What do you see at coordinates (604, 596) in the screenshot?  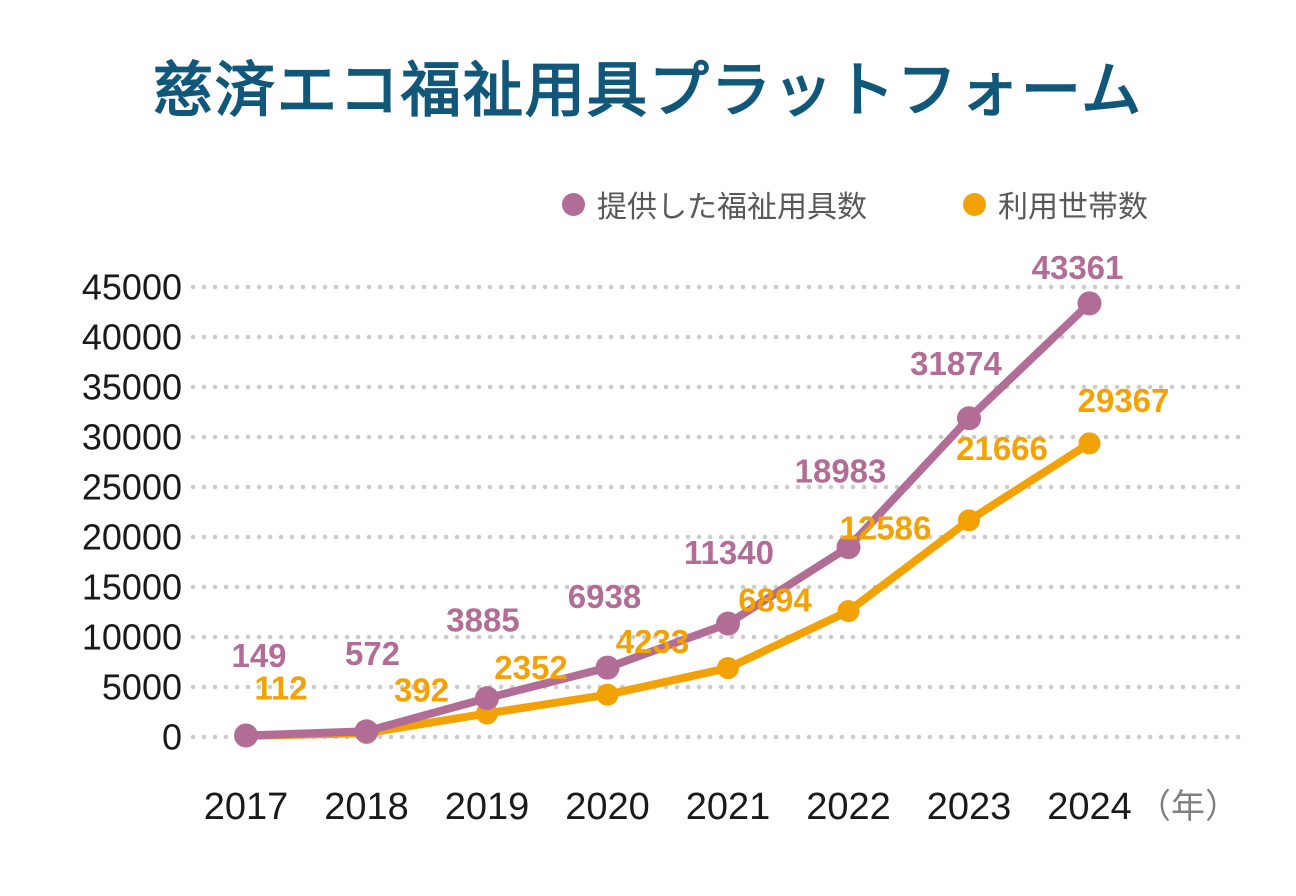 I see `data-label: 6938` at bounding box center [604, 596].